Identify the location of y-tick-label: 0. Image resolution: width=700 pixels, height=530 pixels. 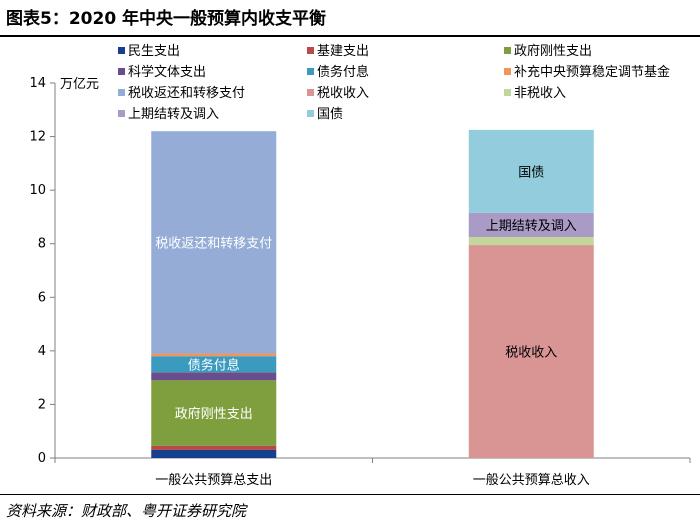
(42, 458).